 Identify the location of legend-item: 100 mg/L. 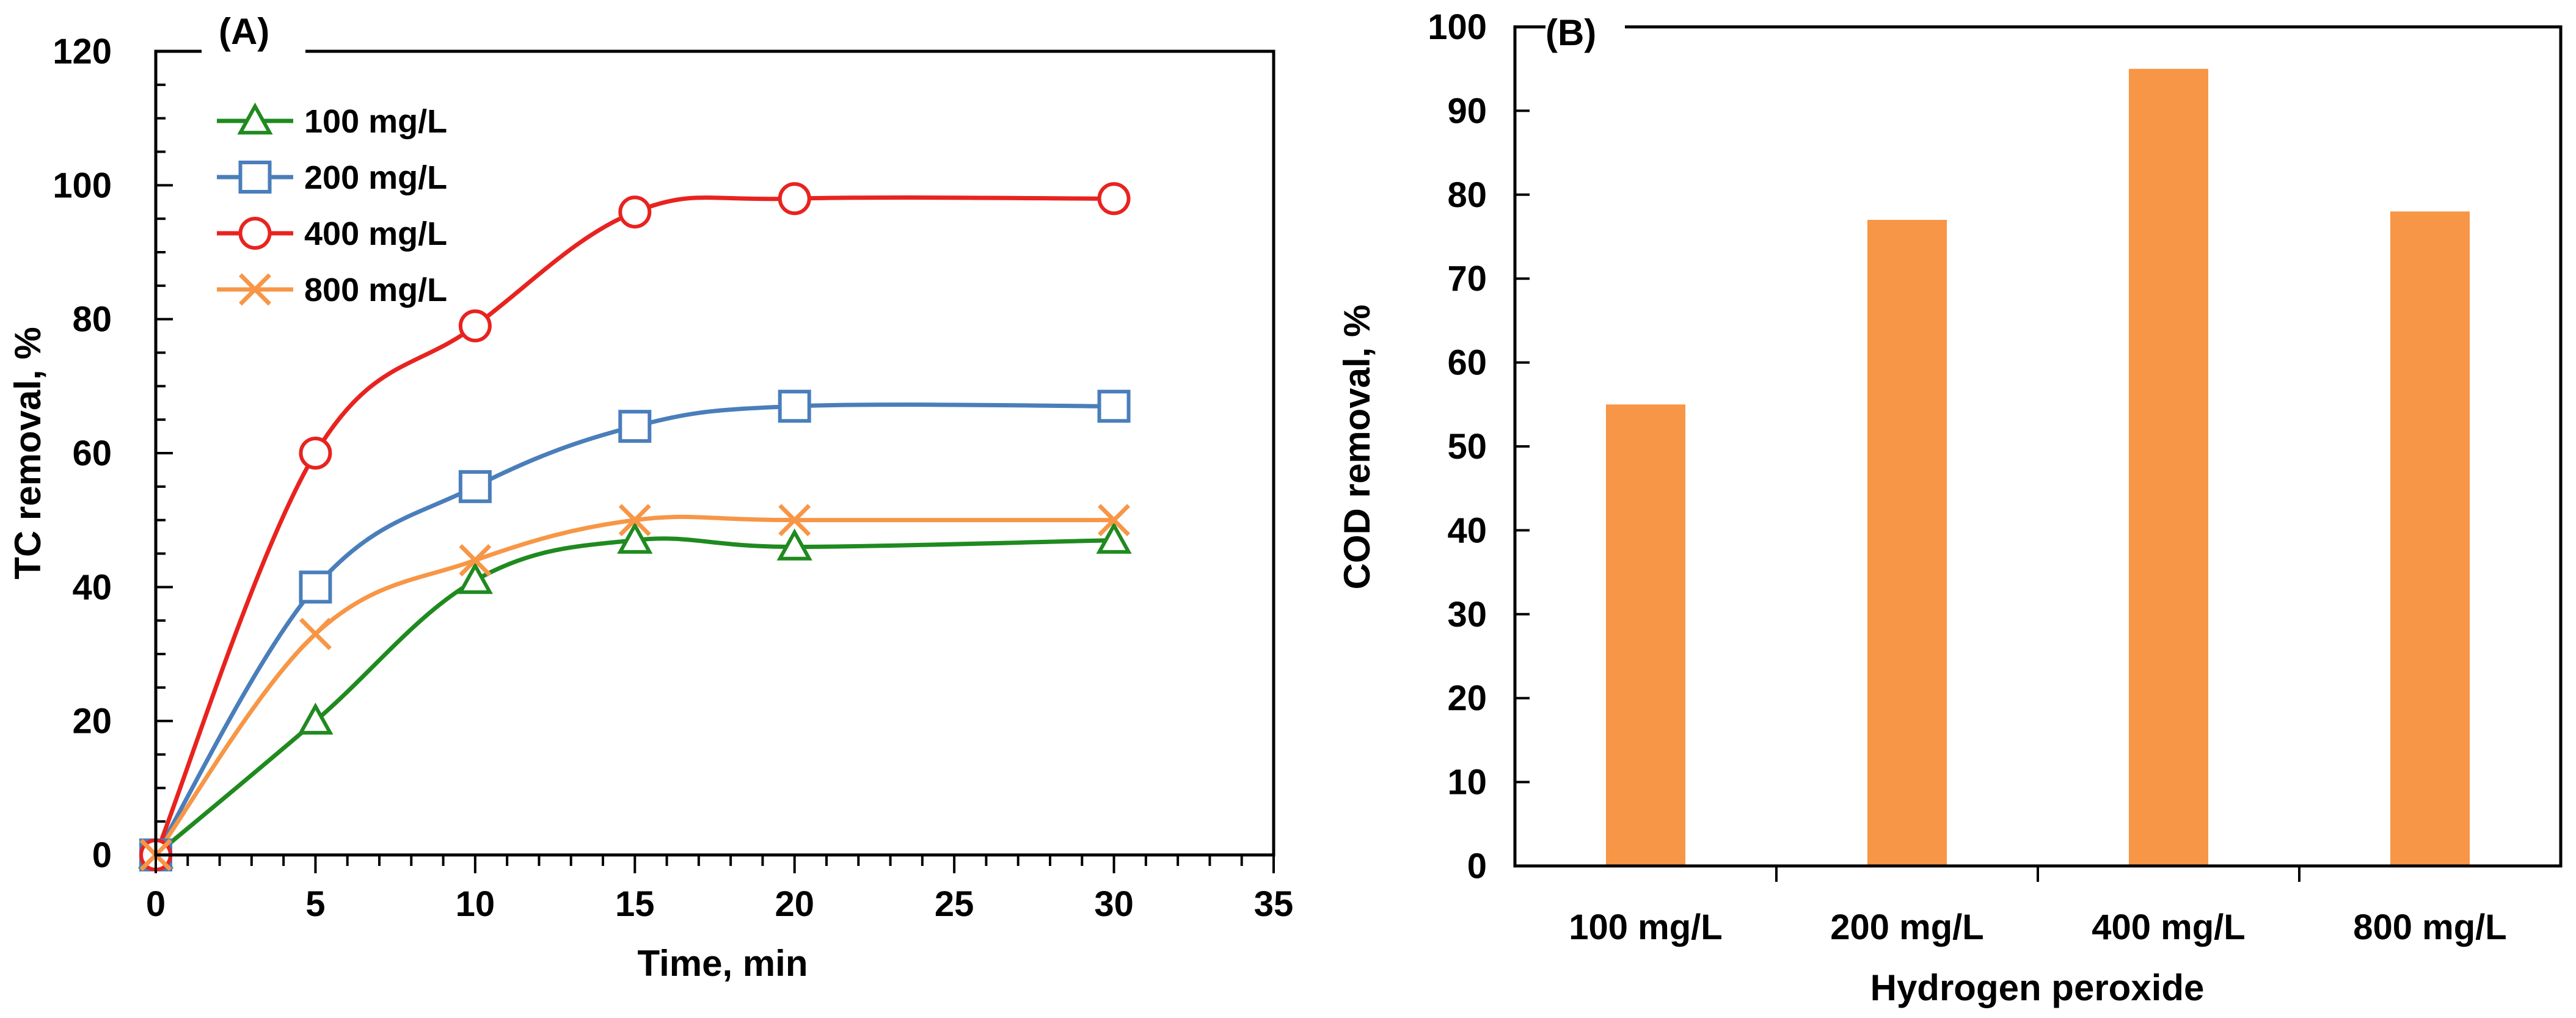
(332, 121).